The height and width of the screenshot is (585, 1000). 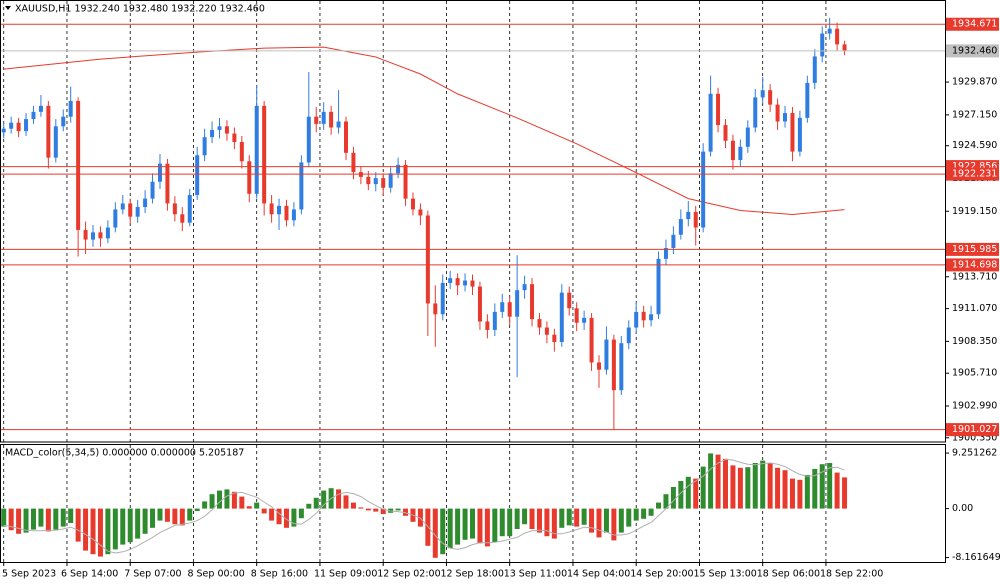 I want to click on x-tick-label: 14 Sep 04:00, so click(x=598, y=574).